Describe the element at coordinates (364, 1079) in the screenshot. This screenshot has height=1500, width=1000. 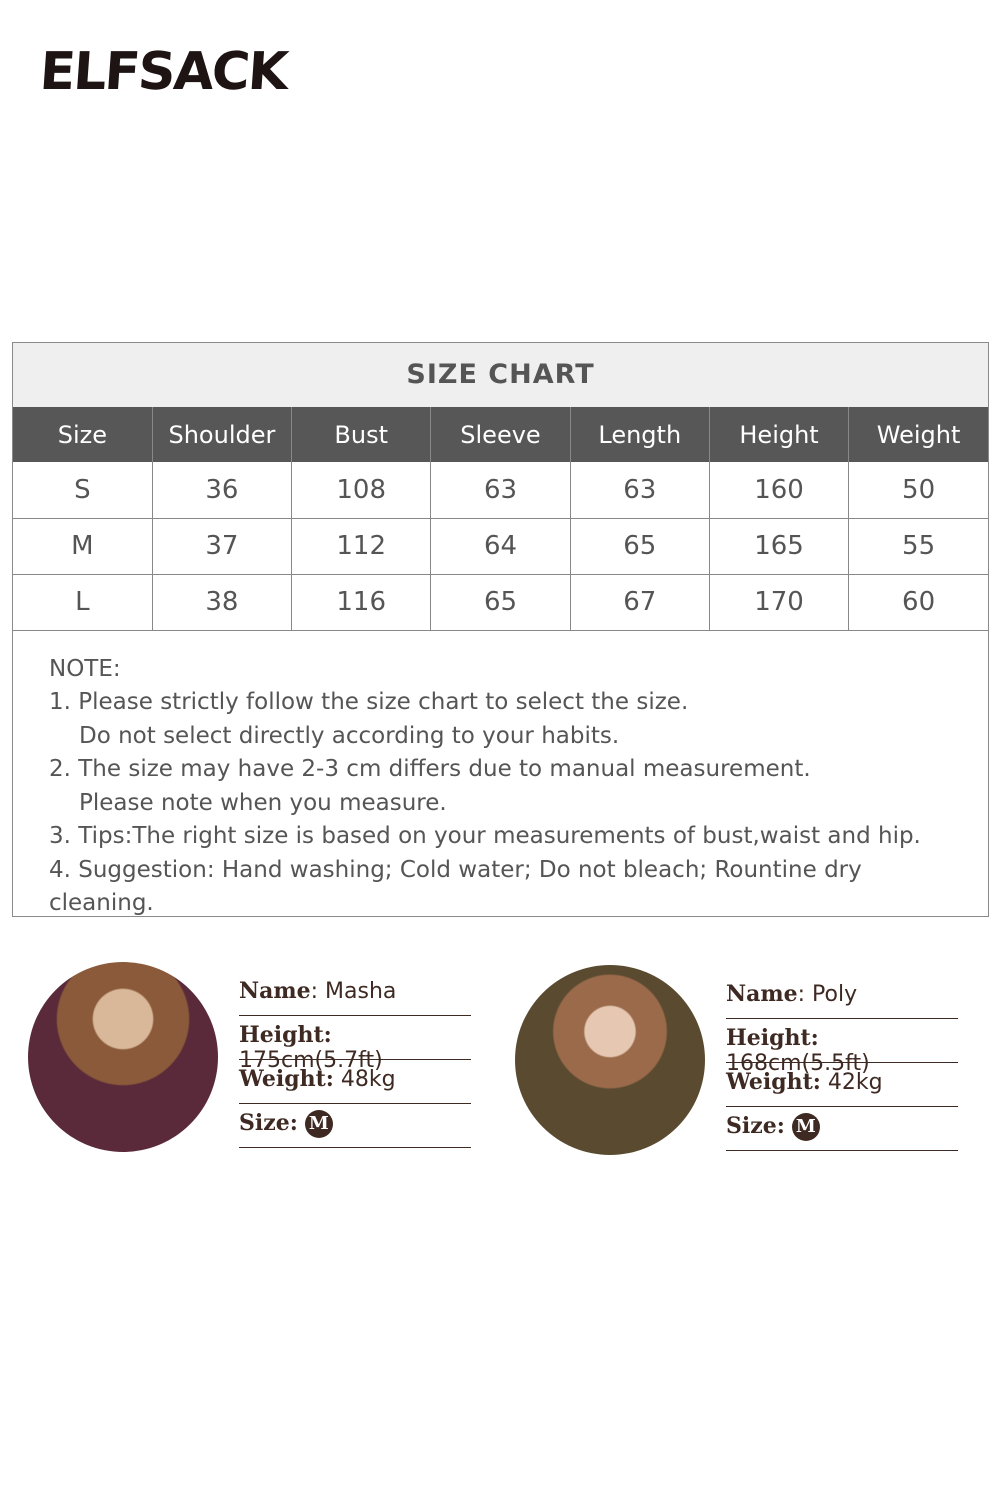
I see `weight-value: 48kg` at that location.